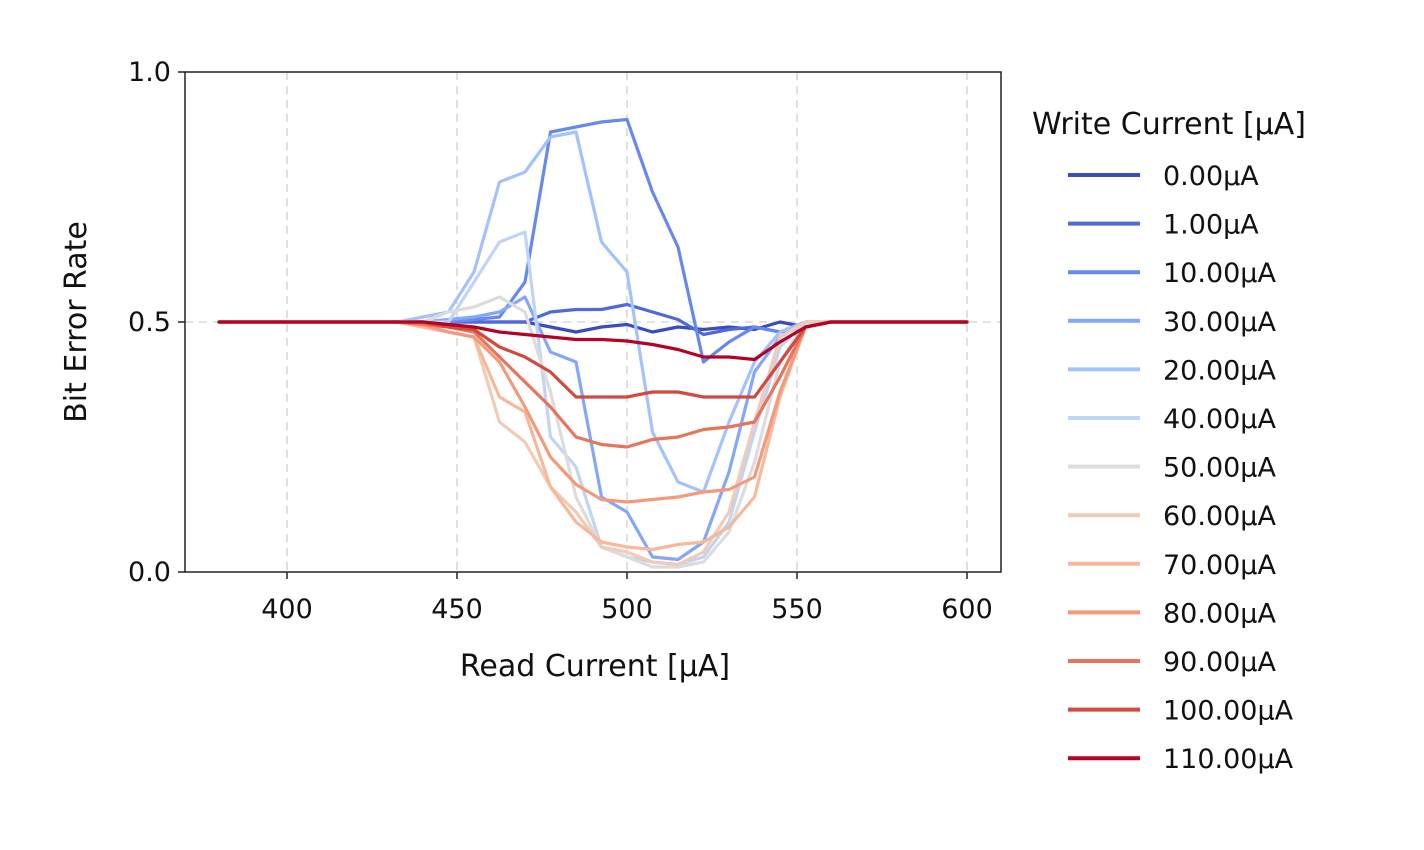 The height and width of the screenshot is (850, 1424). Describe the element at coordinates (1219, 662) in the screenshot. I see `legend-label: 90.00μA` at that location.